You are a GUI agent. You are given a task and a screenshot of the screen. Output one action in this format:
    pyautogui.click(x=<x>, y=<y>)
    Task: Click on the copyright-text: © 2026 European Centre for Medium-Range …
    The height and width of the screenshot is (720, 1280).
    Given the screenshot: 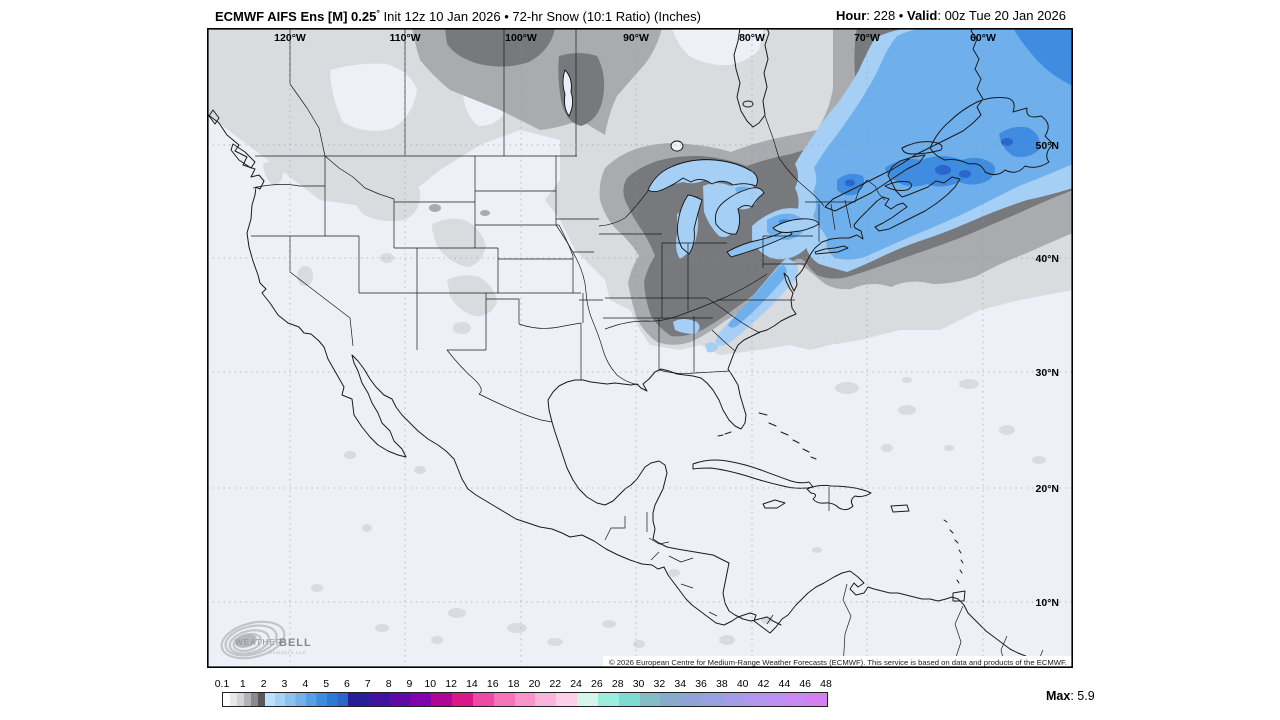 What is the action you would take?
    pyautogui.click(x=838, y=662)
    